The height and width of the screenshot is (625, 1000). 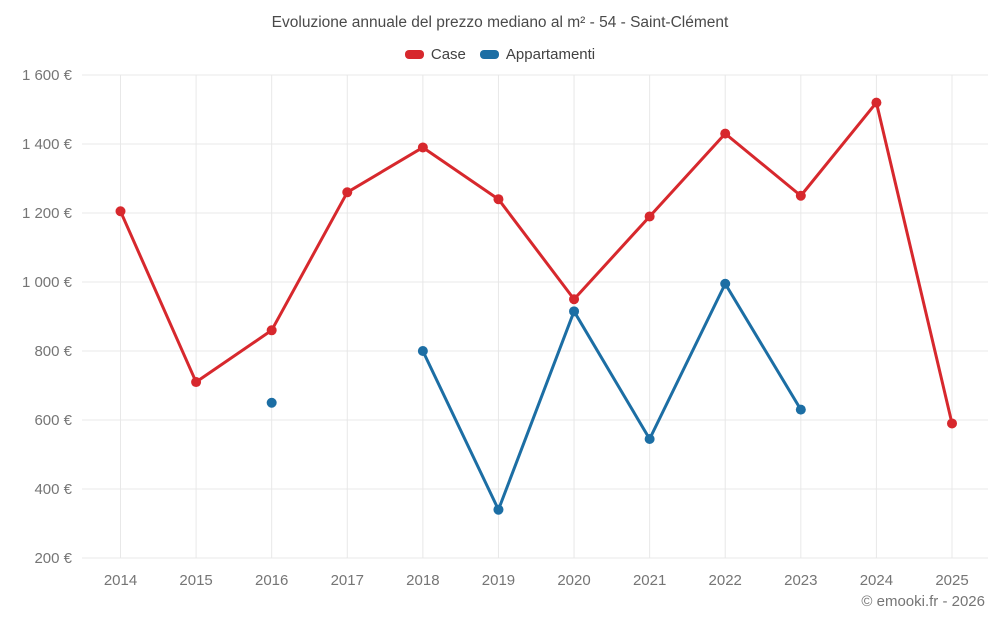 What do you see at coordinates (53, 351) in the screenshot?
I see `y-axis-tick-label: 800 €` at bounding box center [53, 351].